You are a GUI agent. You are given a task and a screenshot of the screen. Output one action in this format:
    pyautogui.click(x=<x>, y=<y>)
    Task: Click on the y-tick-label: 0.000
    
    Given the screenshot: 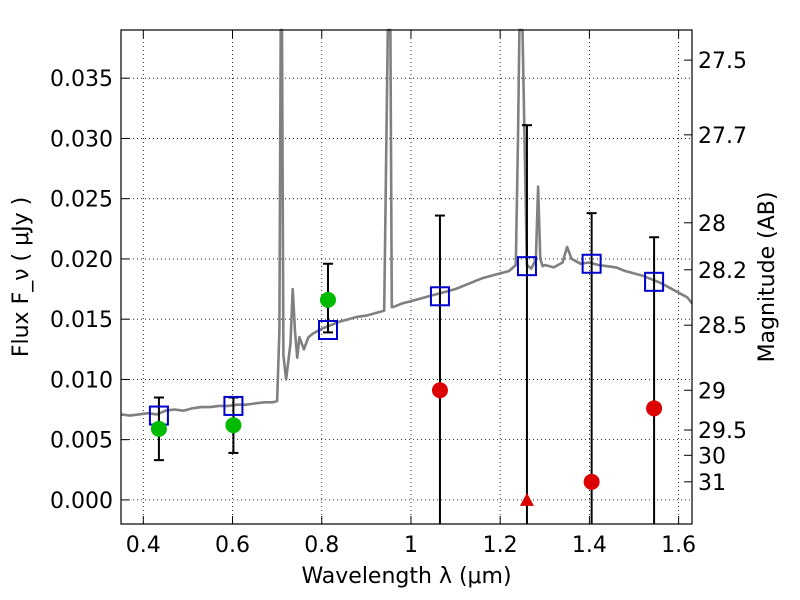 What is the action you would take?
    pyautogui.click(x=81, y=501)
    